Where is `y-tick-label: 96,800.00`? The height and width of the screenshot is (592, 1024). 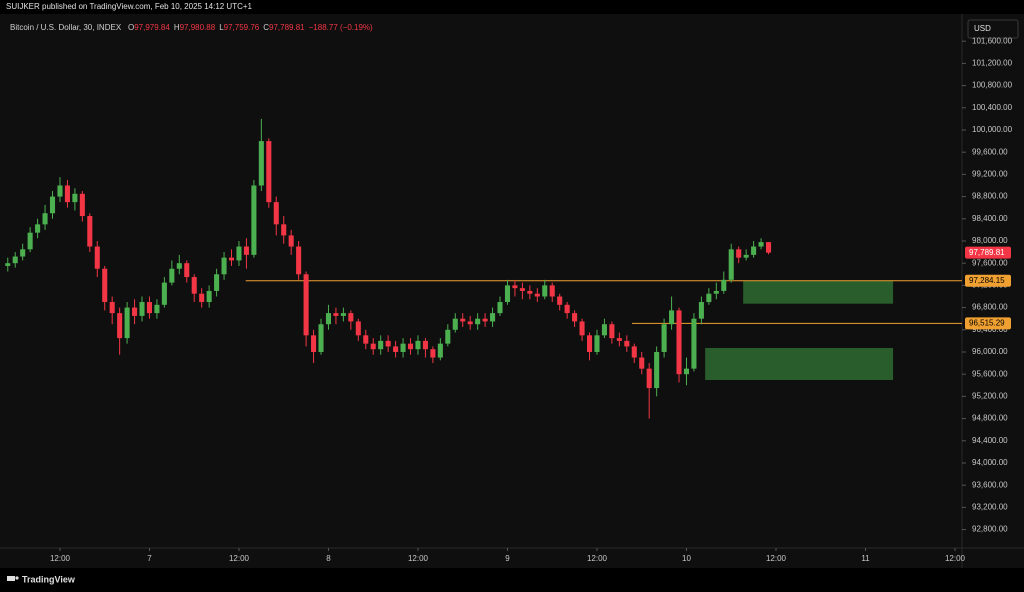 y-tick-label: 96,800.00 is located at coordinates (990, 307).